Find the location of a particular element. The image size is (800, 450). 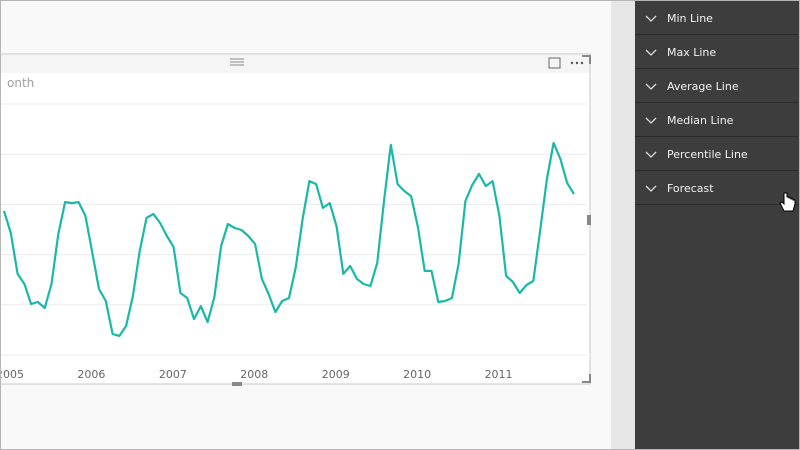

pane-section: Average Line is located at coordinates (717, 86).